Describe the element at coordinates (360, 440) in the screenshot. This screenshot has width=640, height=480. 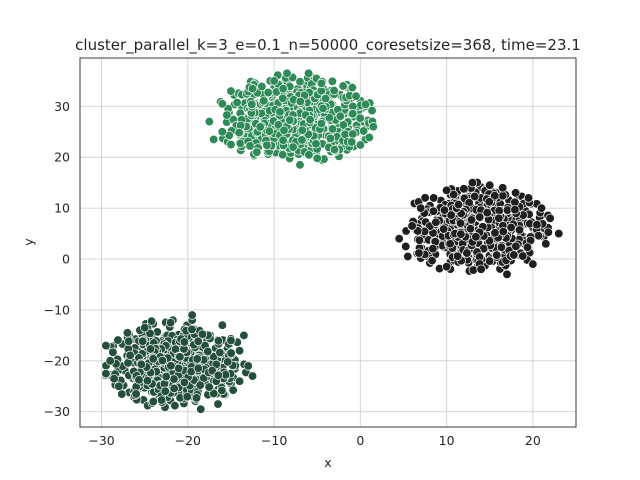
I see `x-tick-label: 0` at that location.